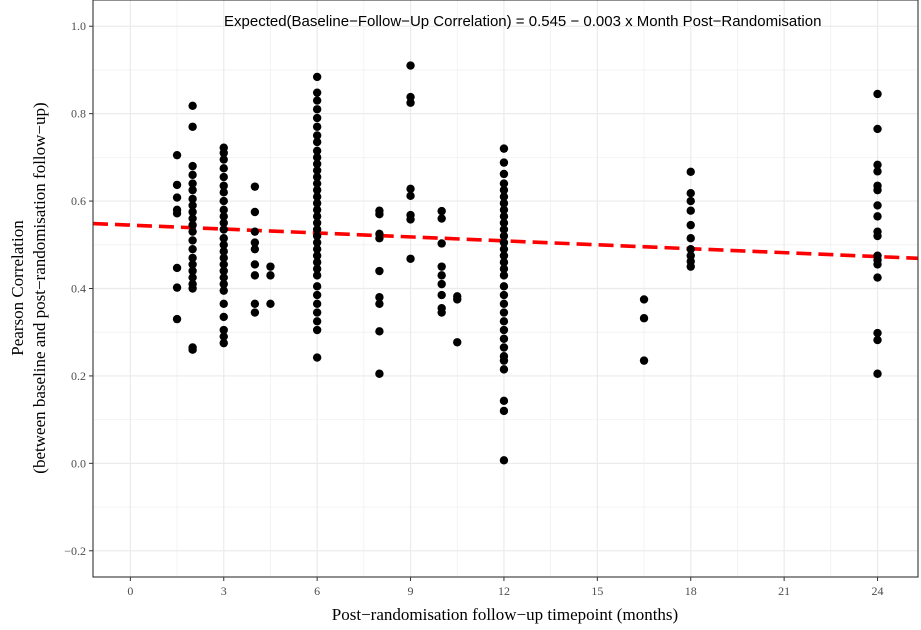 The height and width of the screenshot is (630, 921). Describe the element at coordinates (78, 376) in the screenshot. I see `y-tick-label: 0.2` at that location.